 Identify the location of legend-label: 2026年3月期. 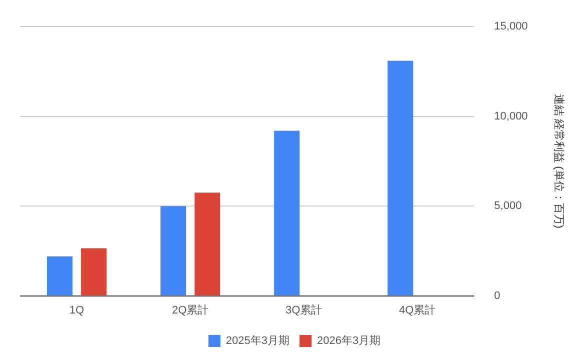
(349, 341).